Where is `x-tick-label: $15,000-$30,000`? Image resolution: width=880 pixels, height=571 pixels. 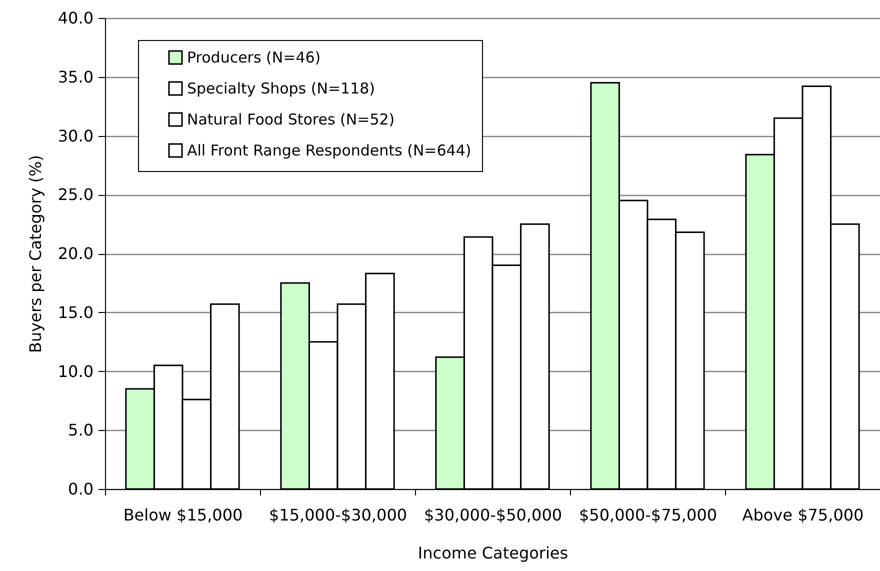
x-tick-label: $15,000-$30,000 is located at coordinates (338, 515).